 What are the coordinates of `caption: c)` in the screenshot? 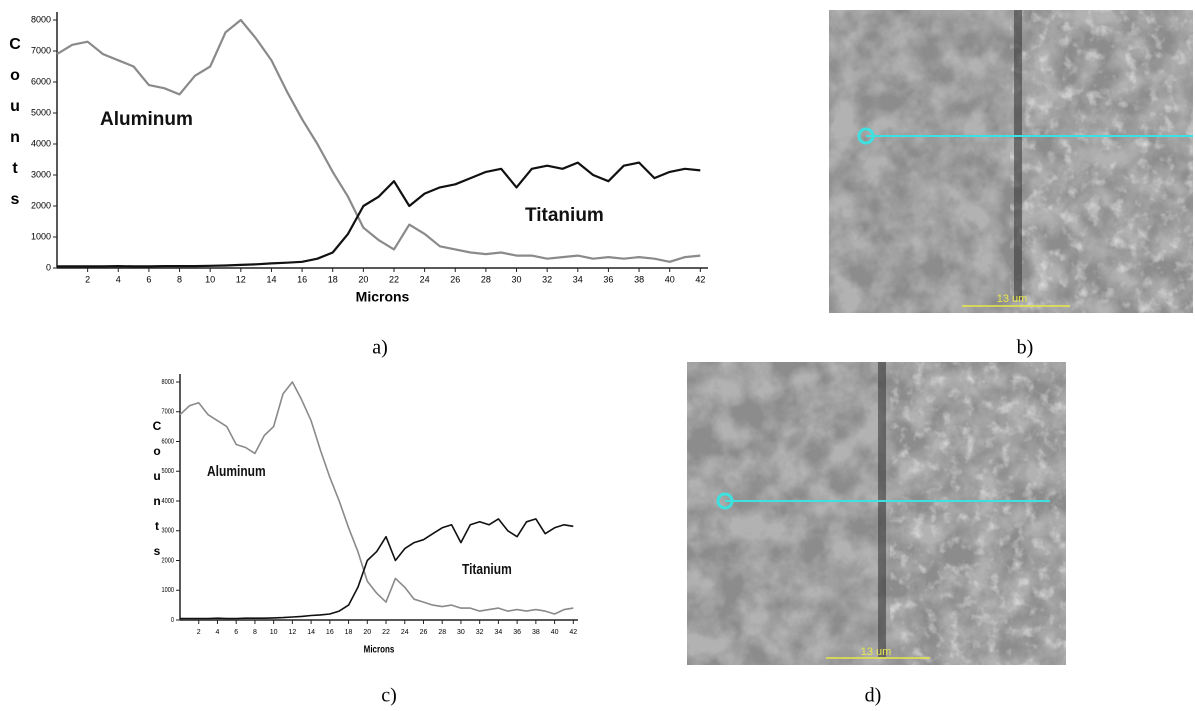 It's located at (389, 696).